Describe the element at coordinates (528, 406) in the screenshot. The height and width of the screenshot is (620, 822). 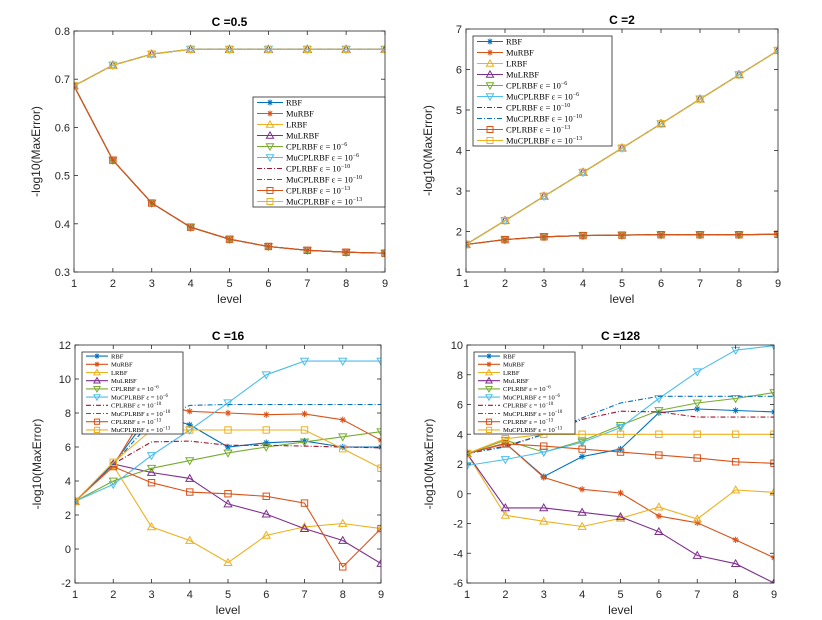
I see `legend-label: CPLRBF ε = 10−10` at that location.